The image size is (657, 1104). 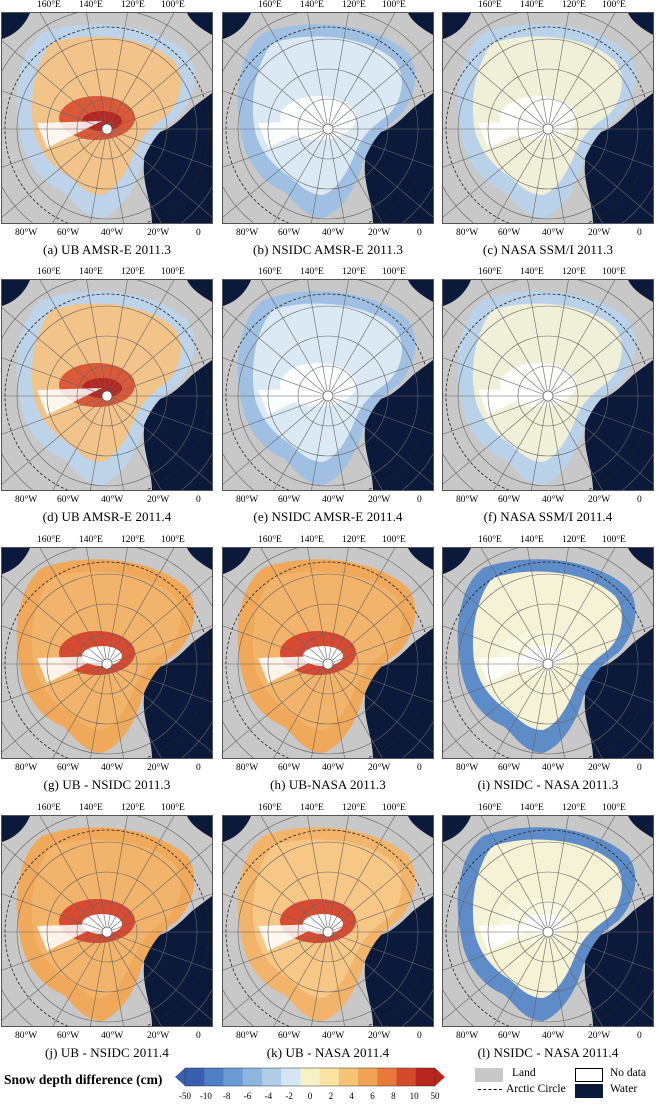 What do you see at coordinates (490, 1089) in the screenshot?
I see `arctic-circle-line` at bounding box center [490, 1089].